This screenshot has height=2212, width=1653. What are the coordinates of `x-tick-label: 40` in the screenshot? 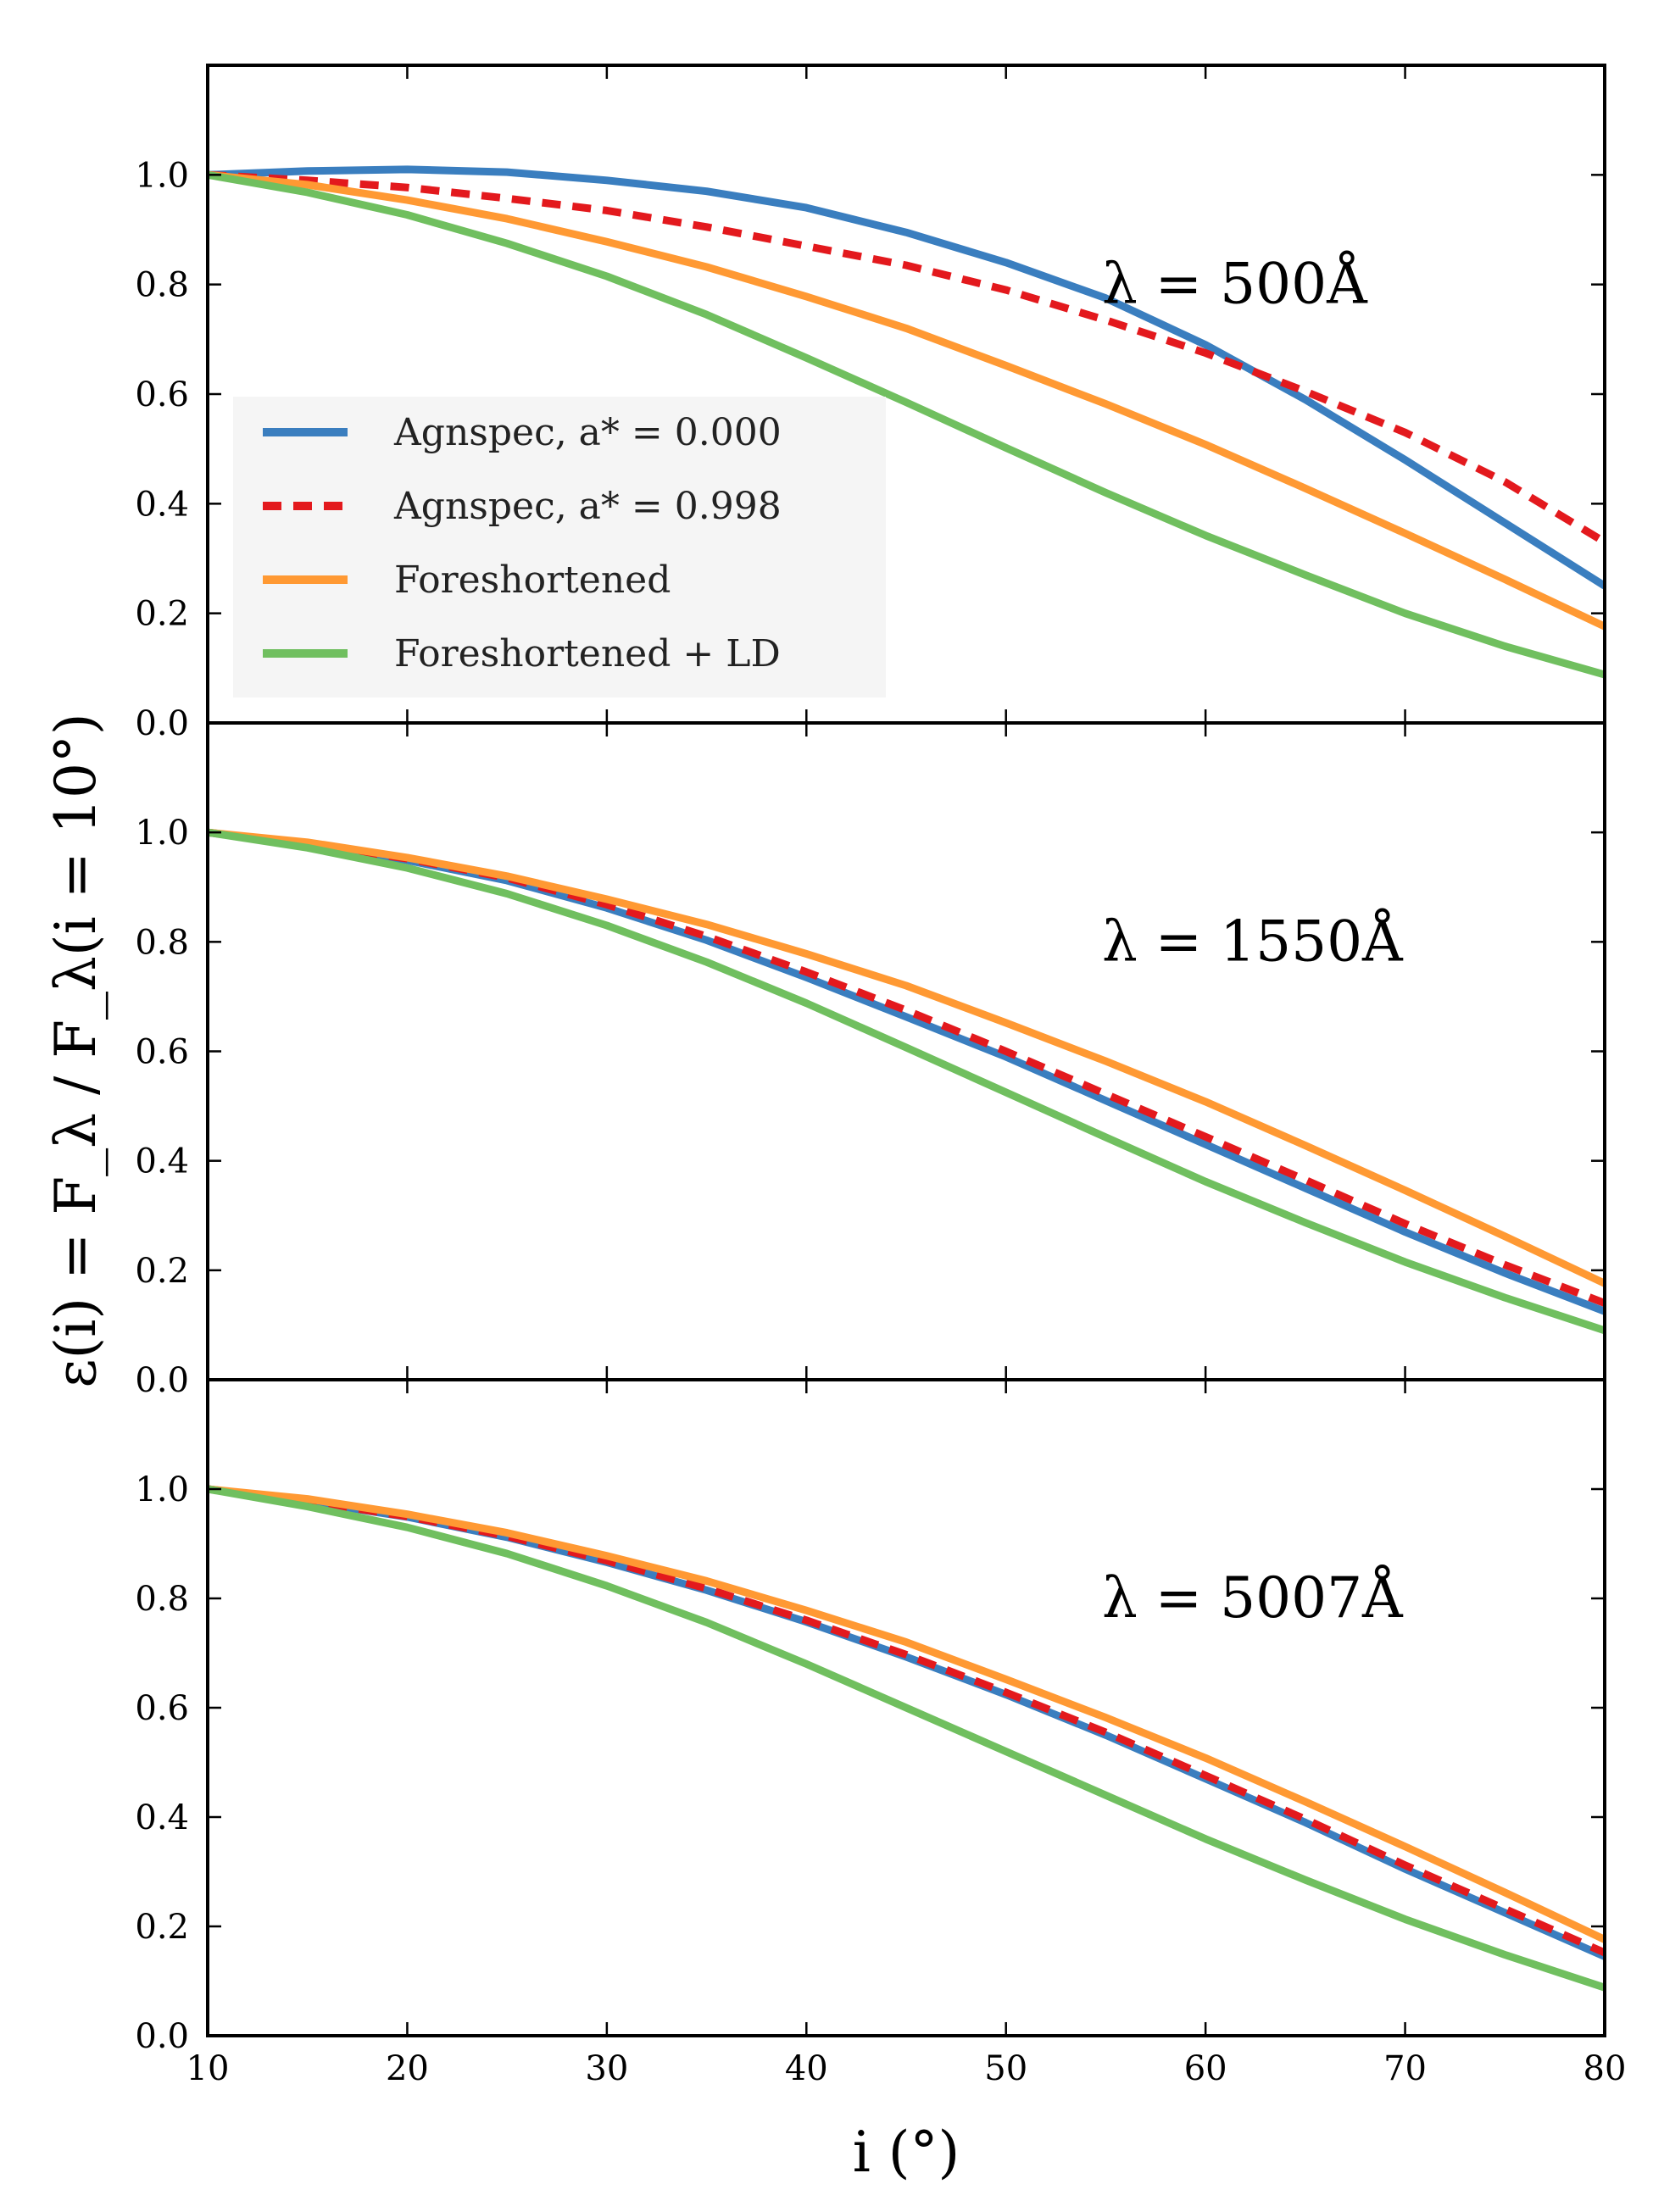 It's located at (806, 2068).